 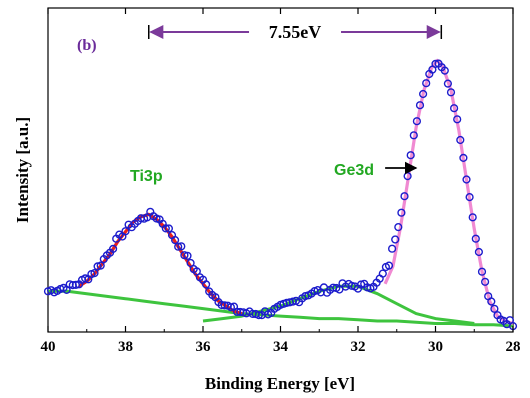 I want to click on x-tick-label: 32, so click(x=358, y=347).